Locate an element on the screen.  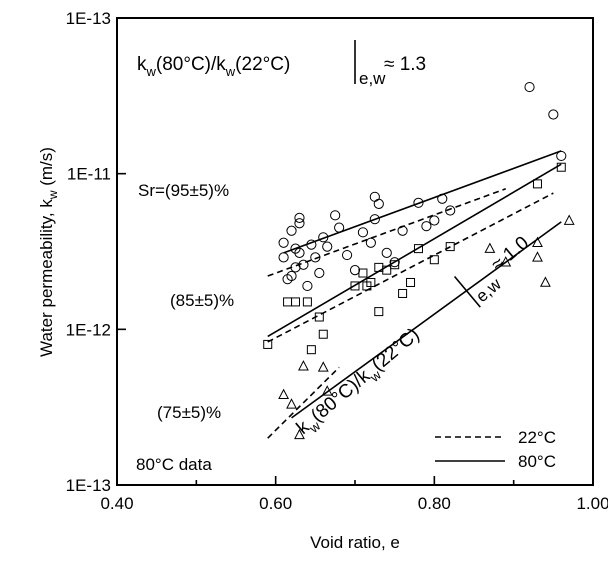
legend: 22°C 80°C is located at coordinates (495, 449).